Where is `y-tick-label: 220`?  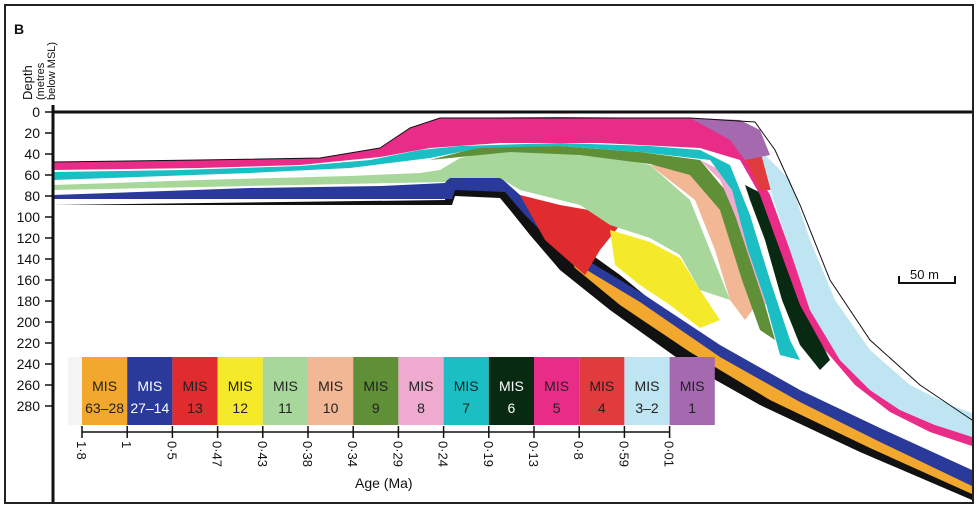
y-tick-label: 220 is located at coordinates (29, 343).